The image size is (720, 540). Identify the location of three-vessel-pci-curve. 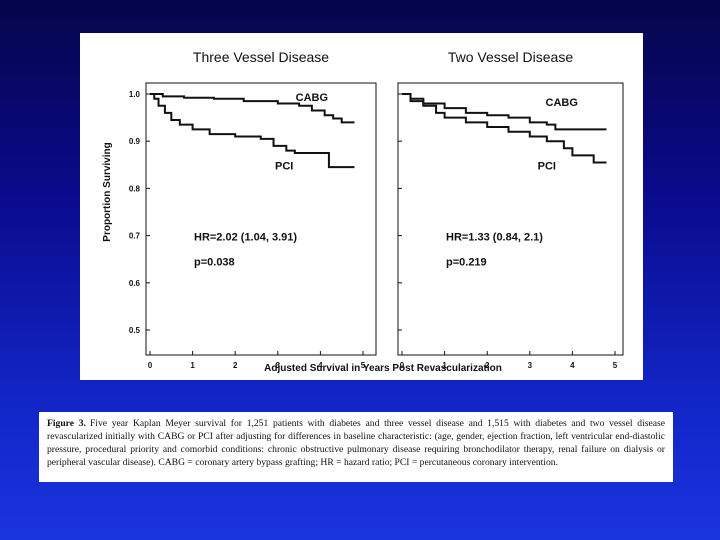
(252, 131).